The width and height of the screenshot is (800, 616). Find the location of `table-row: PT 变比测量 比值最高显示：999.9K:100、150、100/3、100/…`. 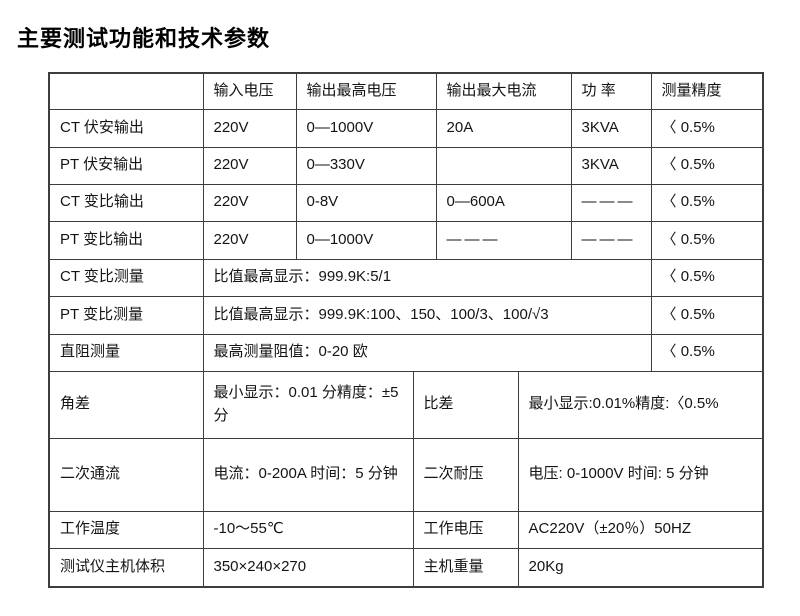

table-row: PT 变比测量 比值最高显示：999.9K:100、150、100/3、100/… is located at coordinates (406, 315).